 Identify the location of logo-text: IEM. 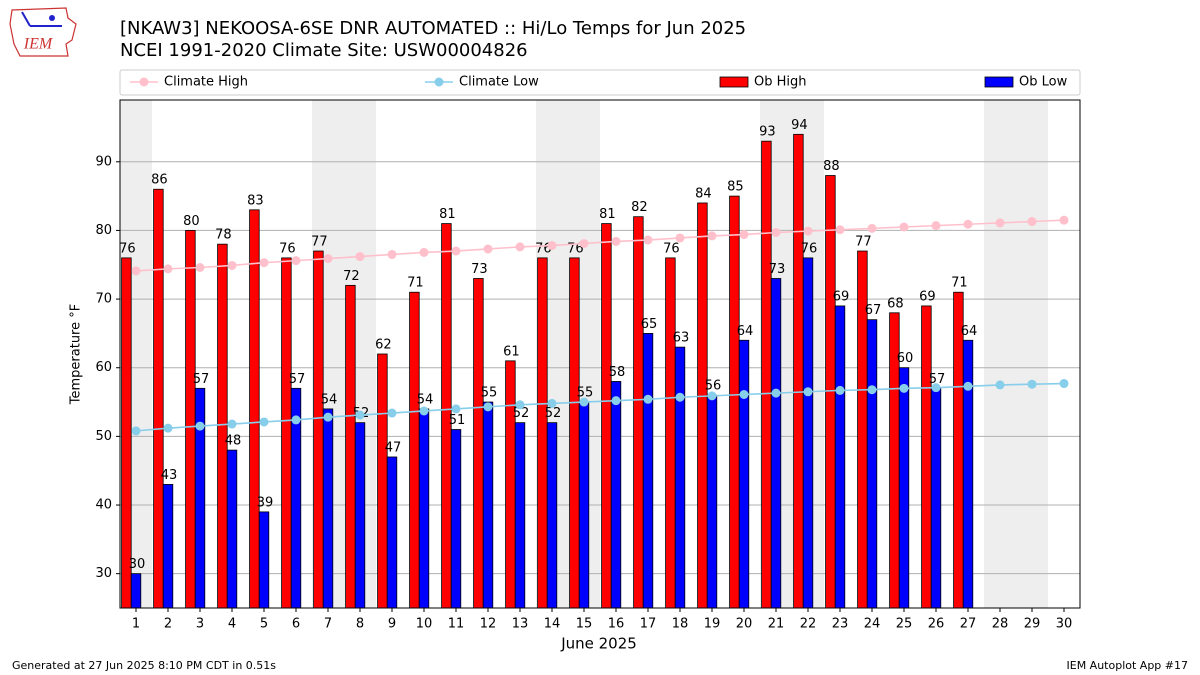
(38, 44).